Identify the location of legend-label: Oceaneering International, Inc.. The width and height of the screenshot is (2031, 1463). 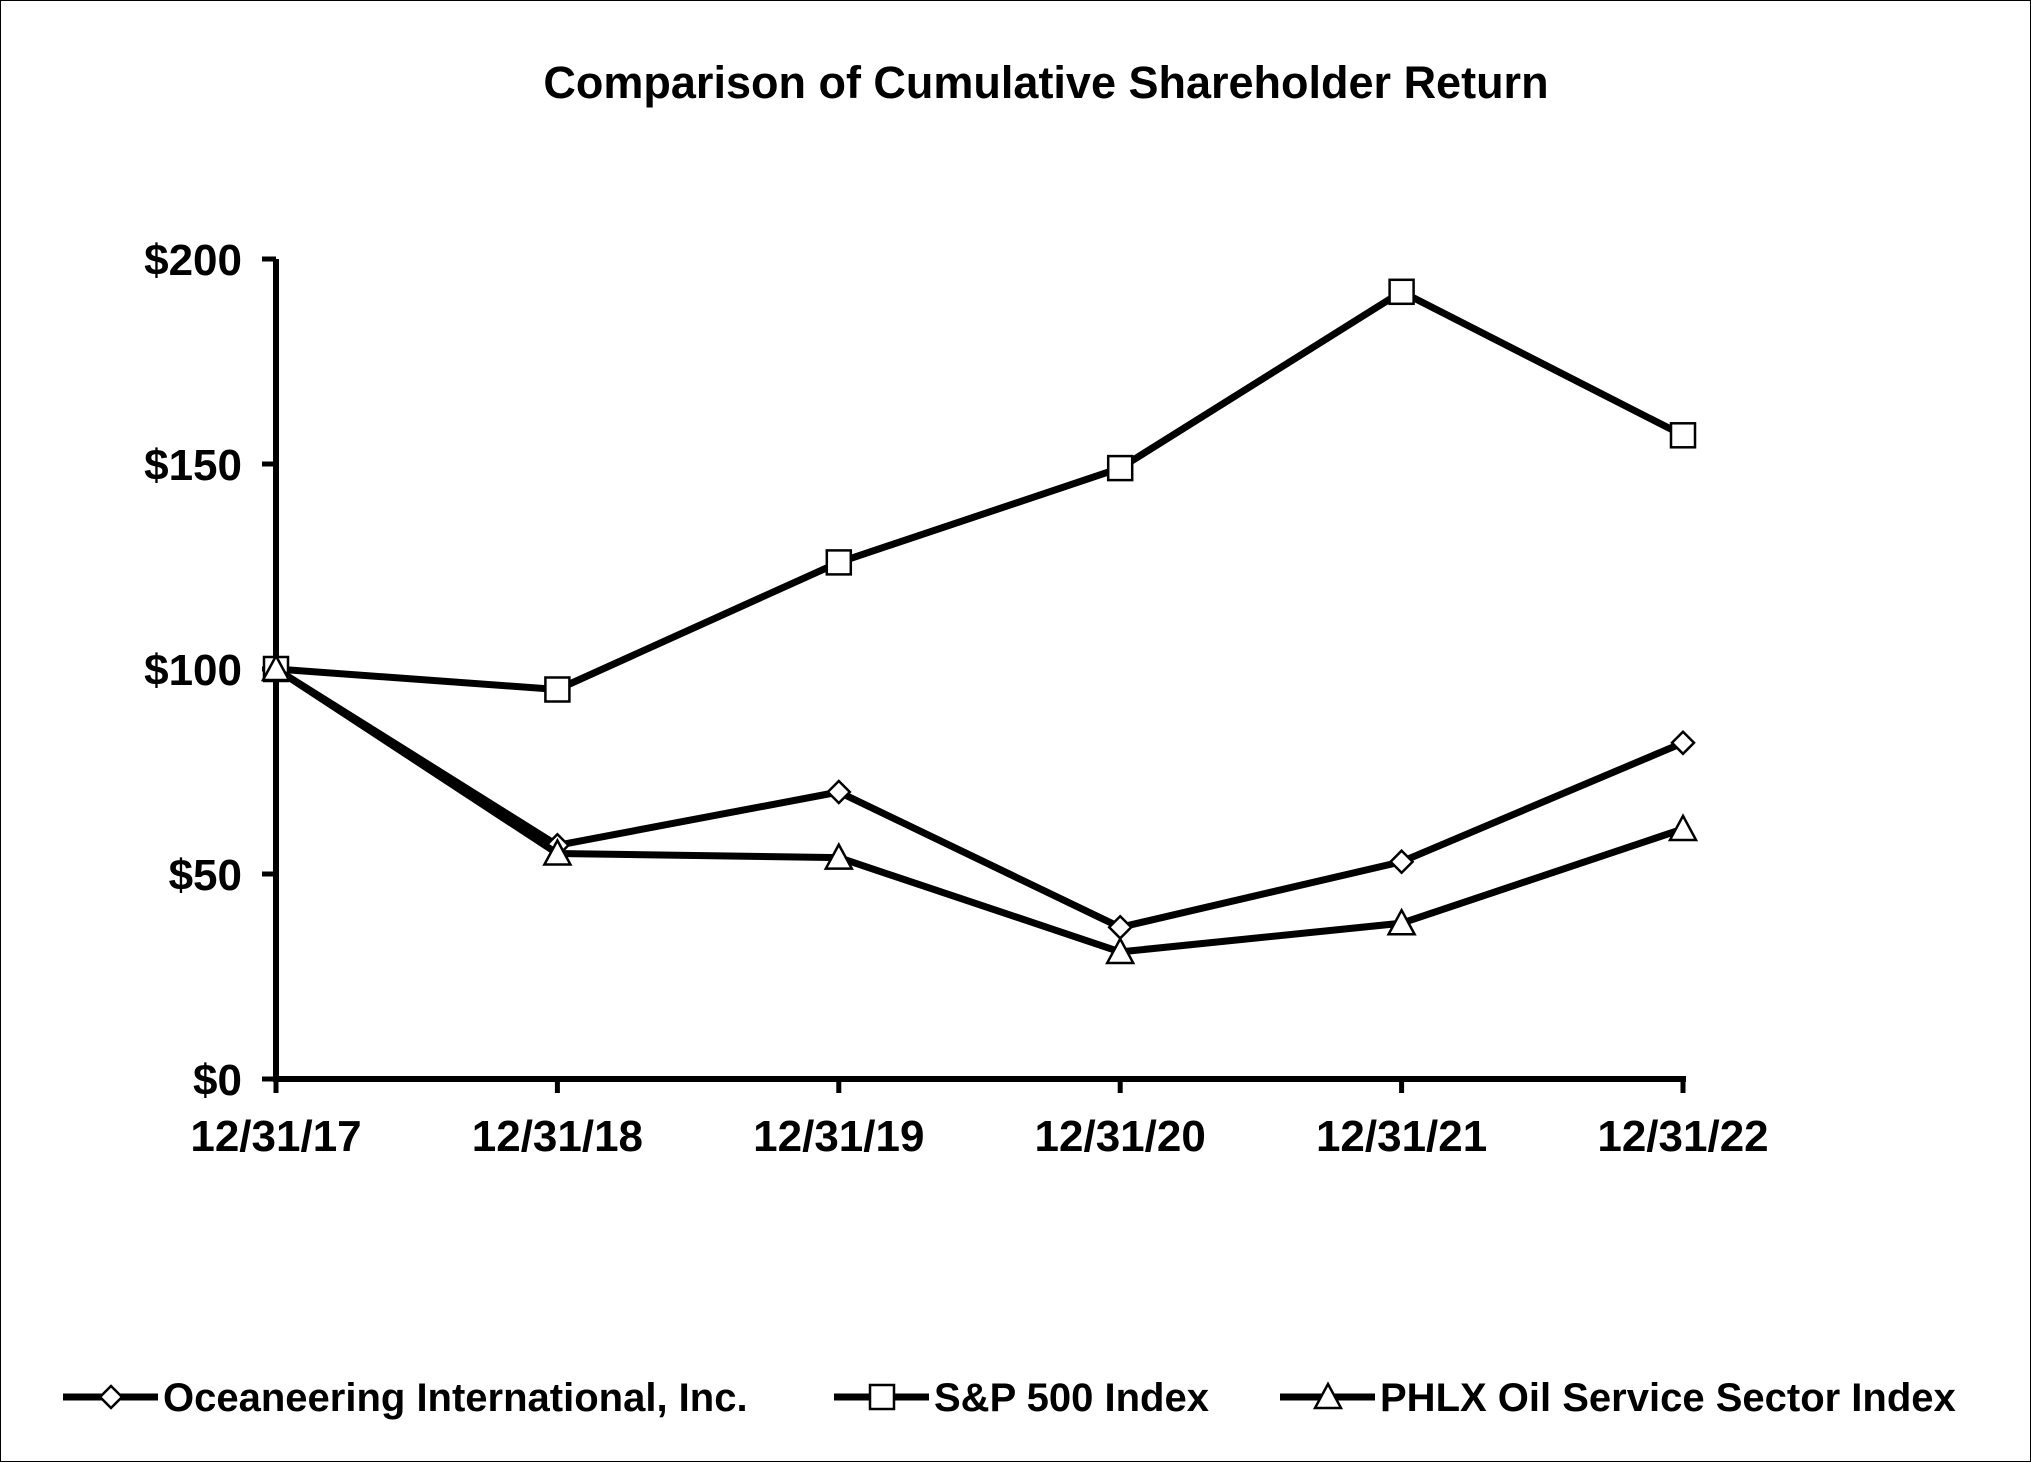
(455, 1398).